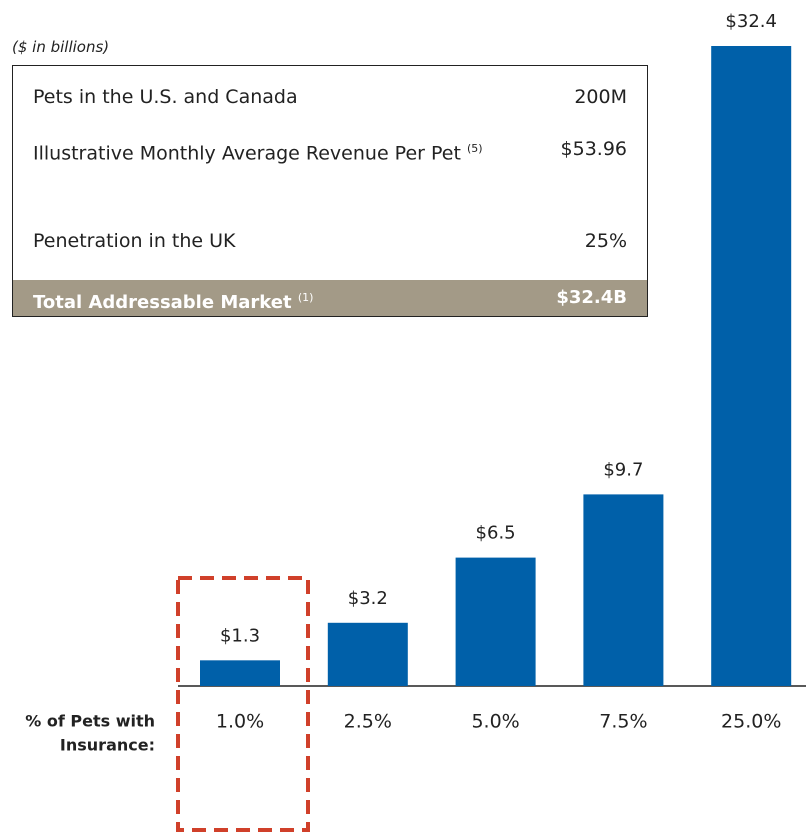 This screenshot has height=832, width=806. I want to click on x-tick-label: 1.0%, so click(240, 722).